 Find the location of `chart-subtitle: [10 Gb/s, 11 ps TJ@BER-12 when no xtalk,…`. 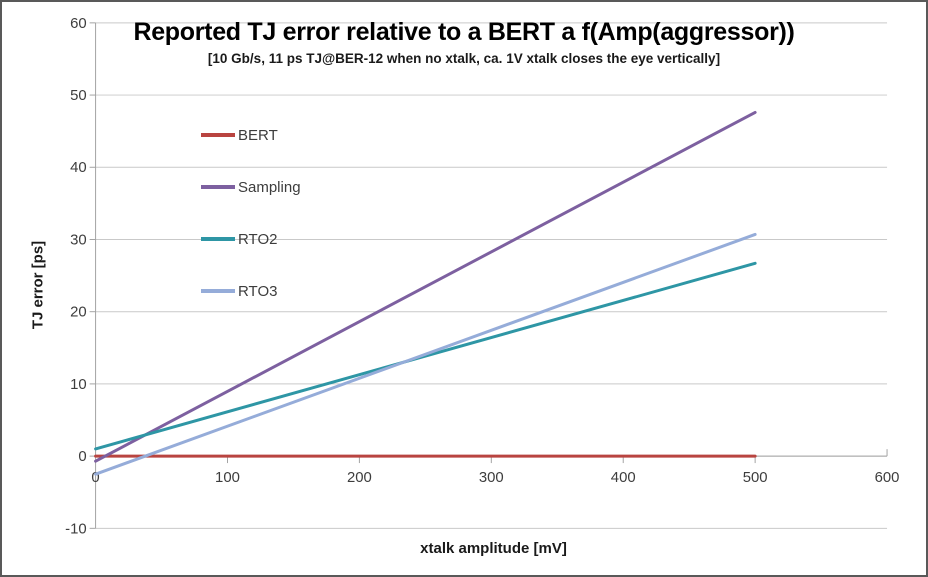

chart-subtitle: [10 Gb/s, 11 ps TJ@BER-12 when no xtalk,… is located at coordinates (464, 58).